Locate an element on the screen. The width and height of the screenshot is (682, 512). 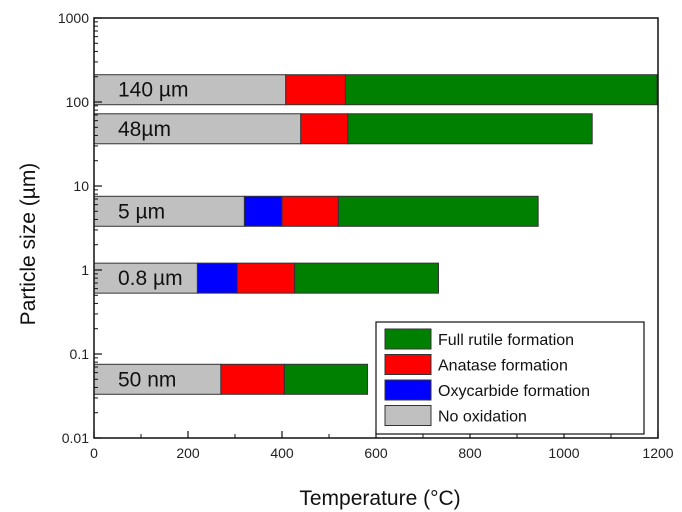
x-axis-title: Temperature (°C) is located at coordinates (379, 498).